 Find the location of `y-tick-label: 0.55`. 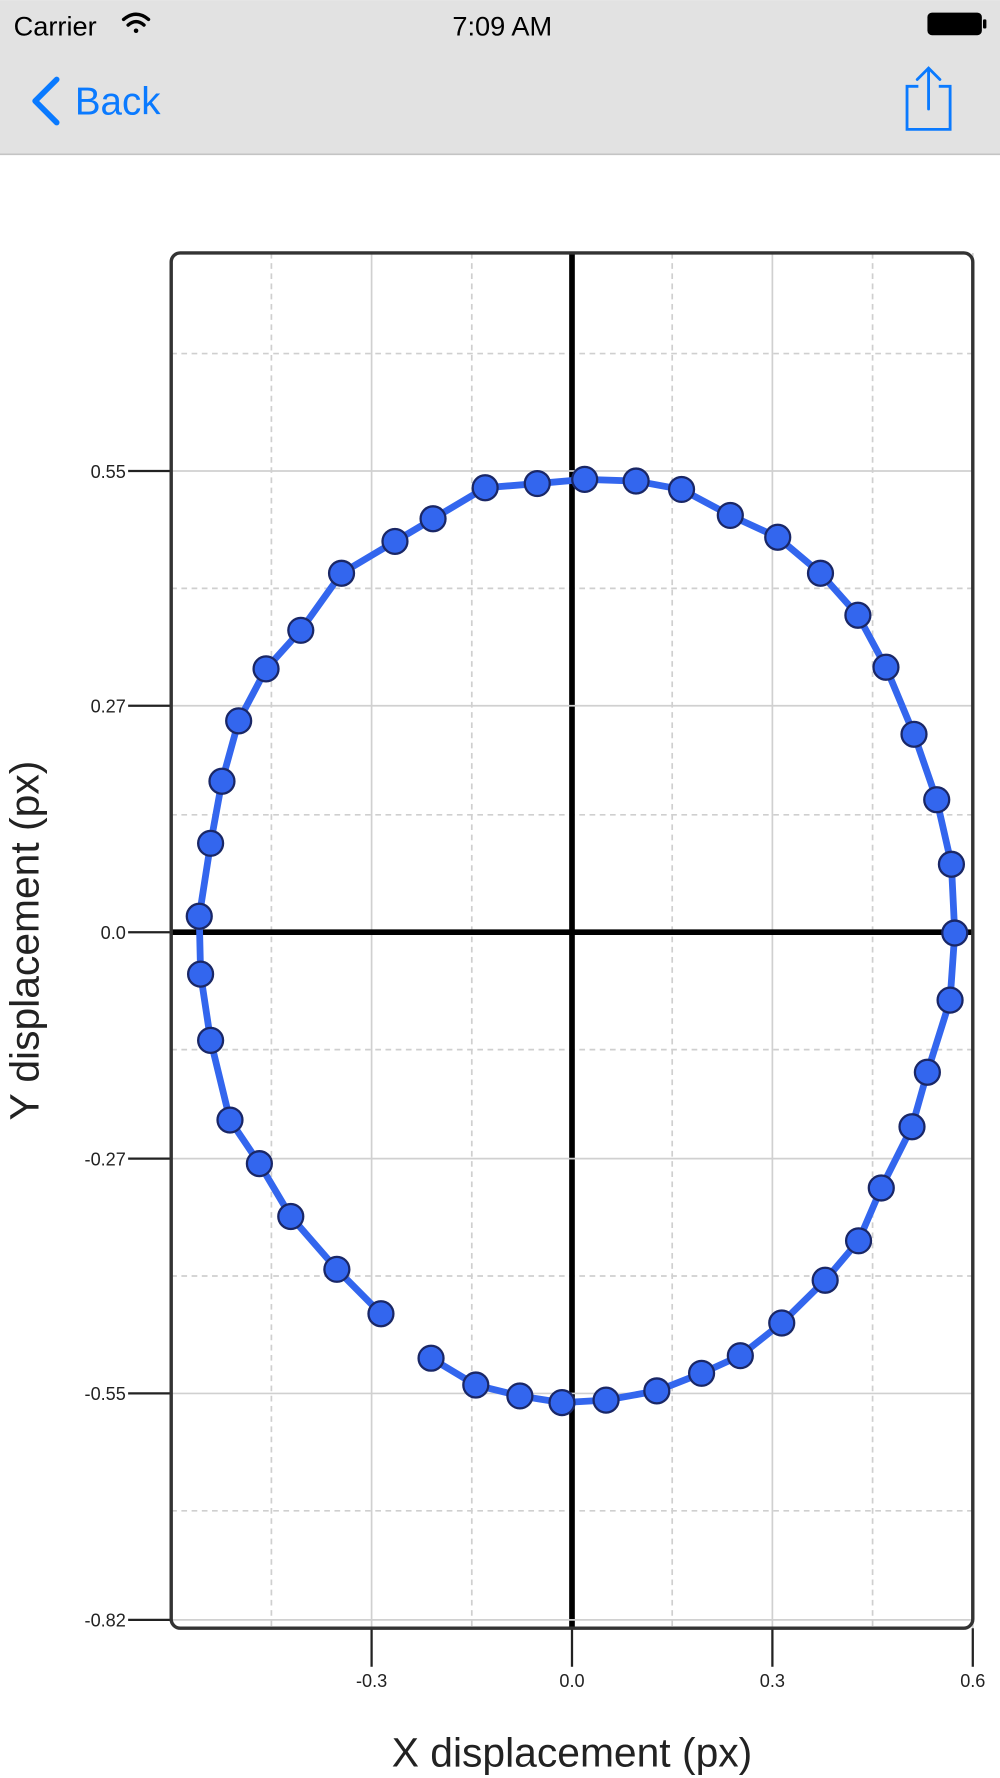

y-tick-label: 0.55 is located at coordinates (108, 472).